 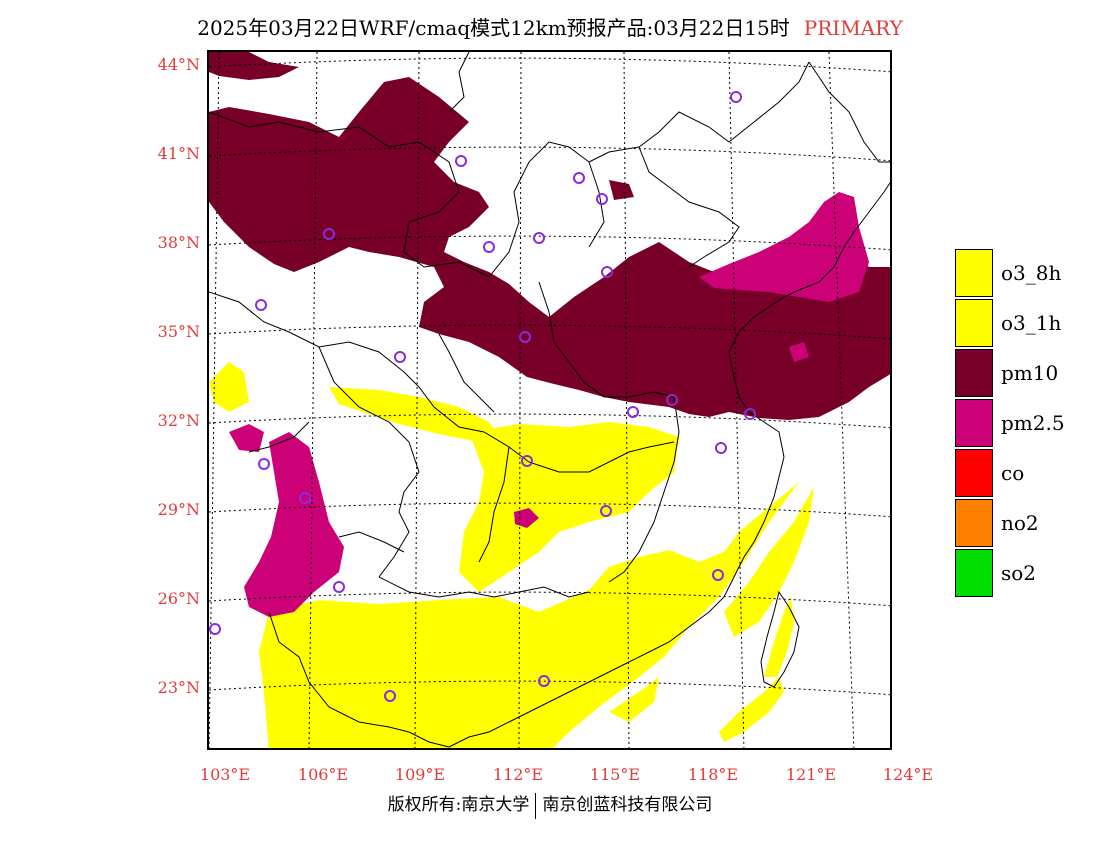 What do you see at coordinates (713, 774) in the screenshot?
I see `lon-label-118: 118°E` at bounding box center [713, 774].